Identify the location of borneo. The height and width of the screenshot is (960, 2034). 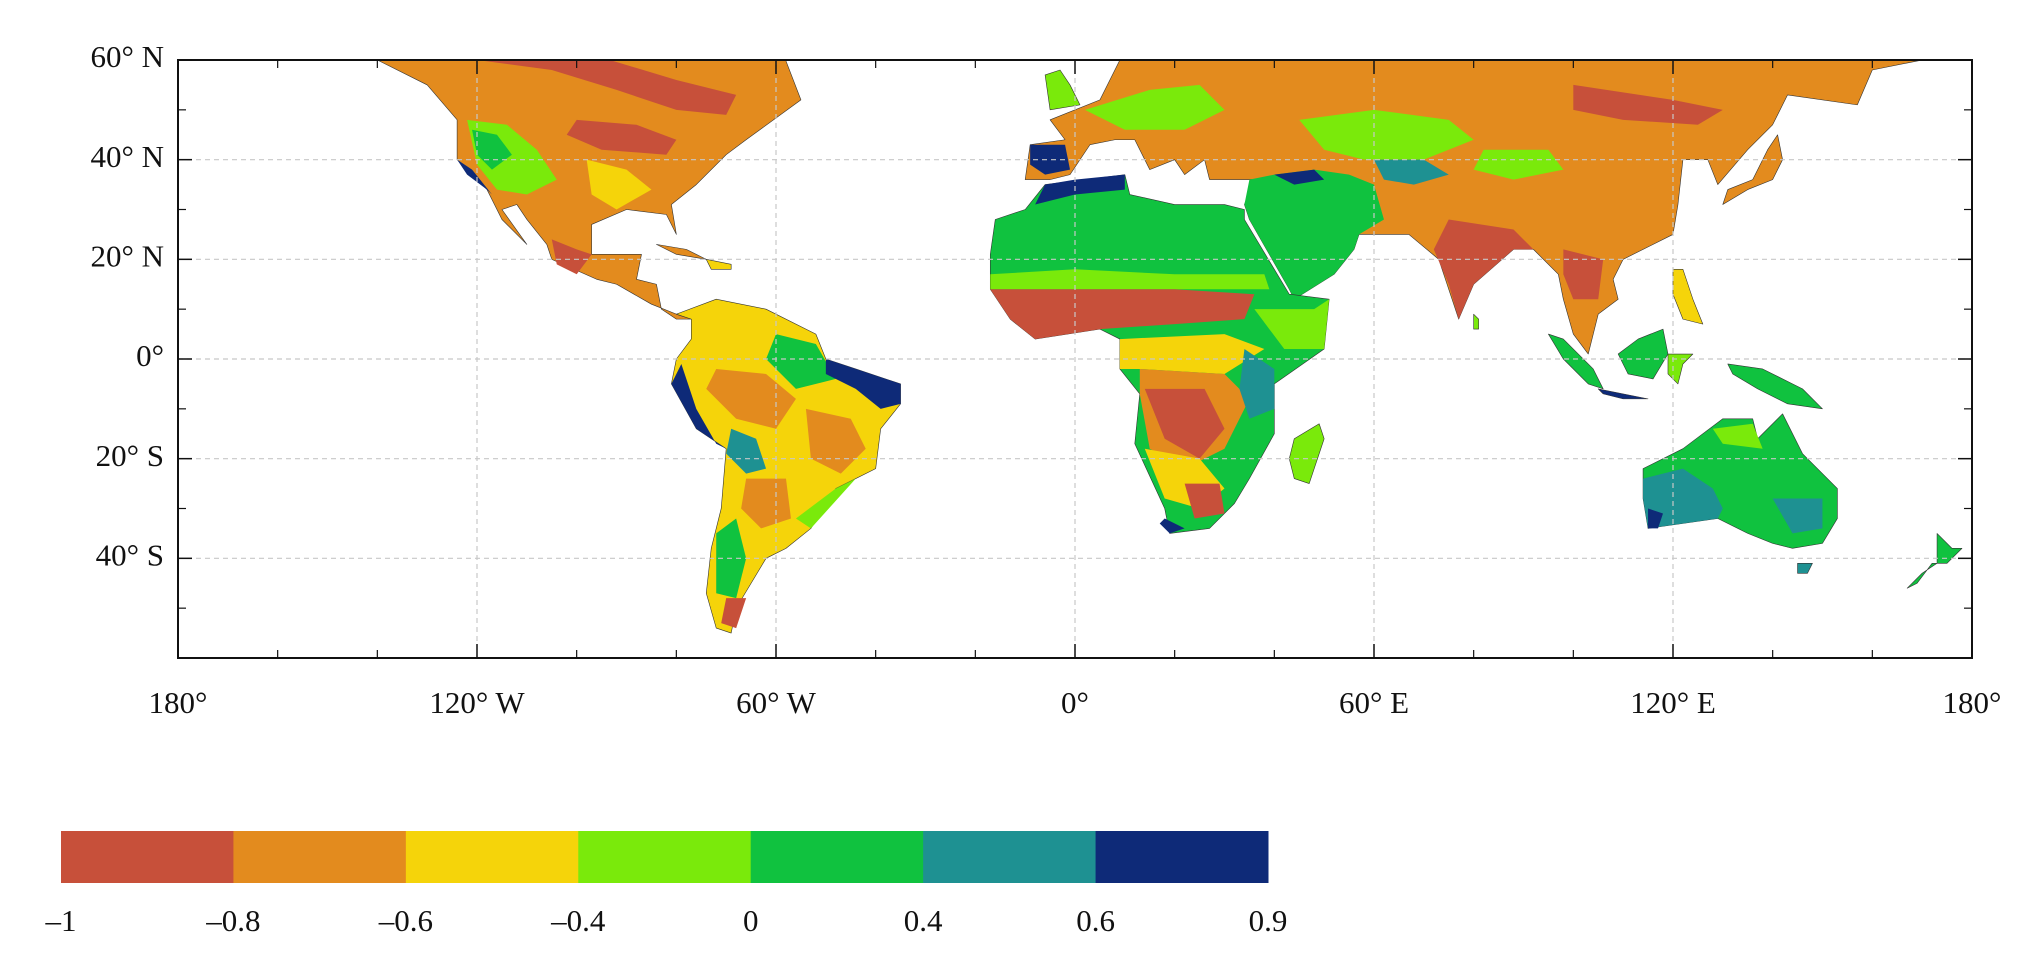
(1643, 354).